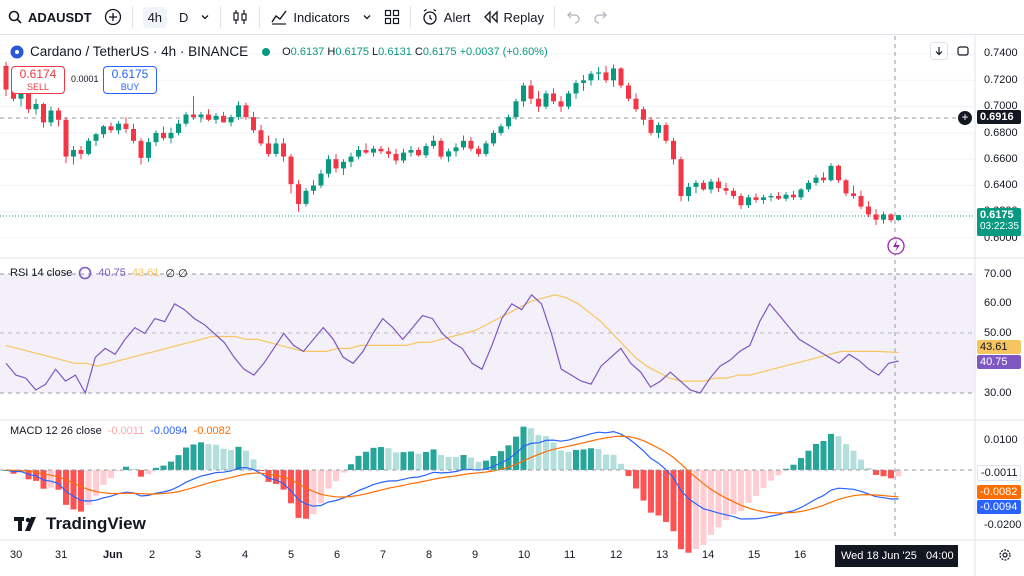  I want to click on price-tick: 0.6600, so click(1001, 159).